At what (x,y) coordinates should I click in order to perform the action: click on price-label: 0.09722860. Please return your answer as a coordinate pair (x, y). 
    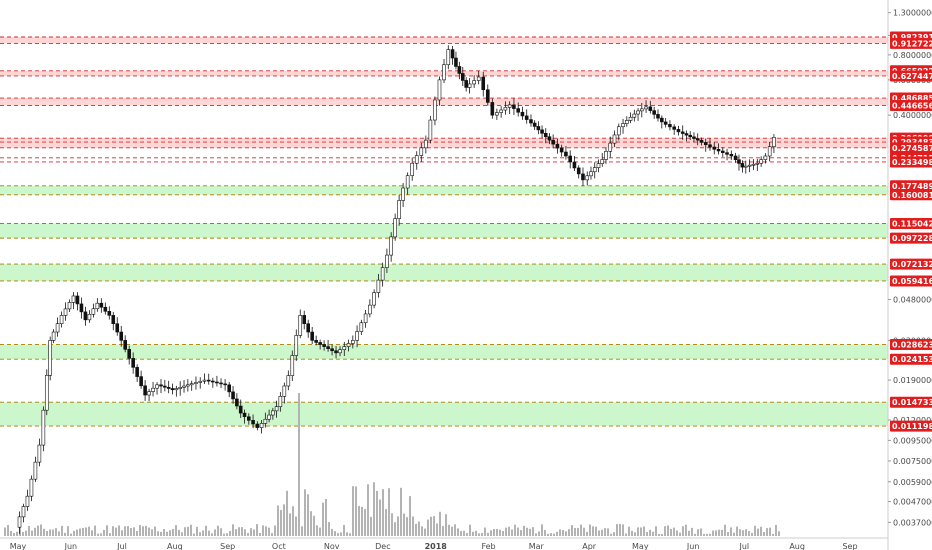
    Looking at the image, I should click on (912, 238).